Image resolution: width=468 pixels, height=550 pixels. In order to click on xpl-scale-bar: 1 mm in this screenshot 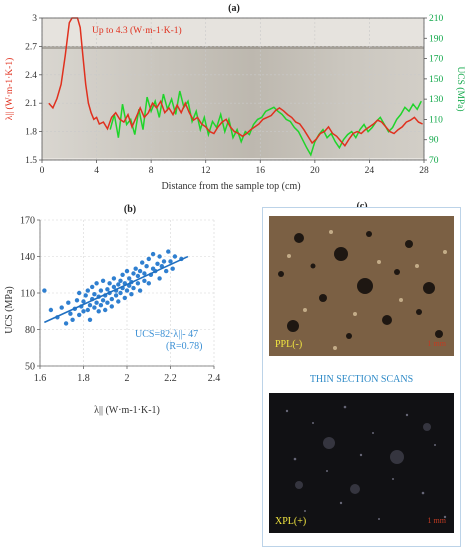, I will do `click(436, 520)`.